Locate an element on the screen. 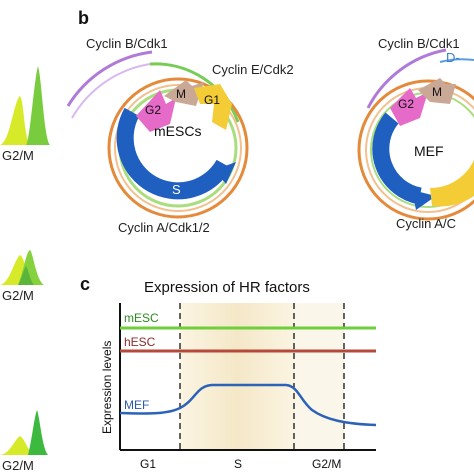 Image resolution: width=474 pixels, height=474 pixels. y-axis-label: Expression levels is located at coordinates (107, 387).